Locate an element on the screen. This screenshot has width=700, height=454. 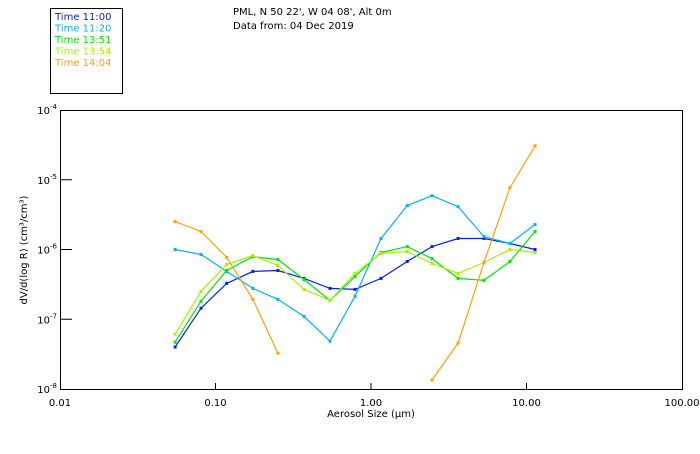
y-axis-label: dV/d(log R) (cm³/cm³) is located at coordinates (24, 249).